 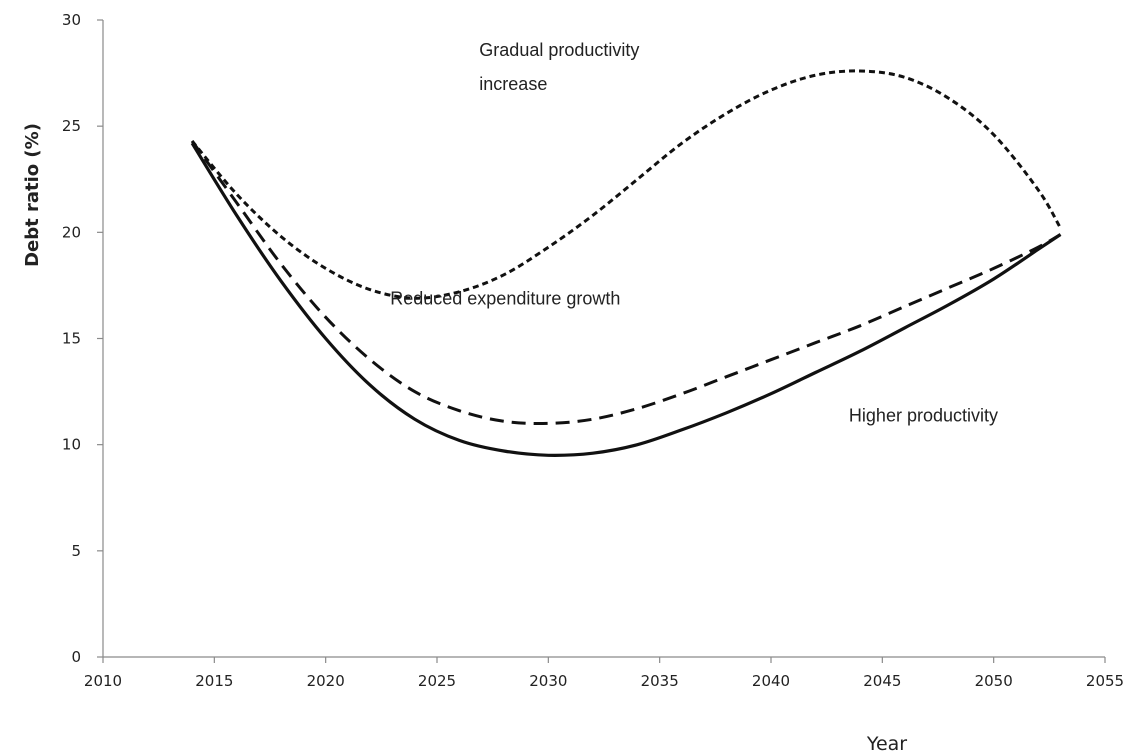 What do you see at coordinates (994, 681) in the screenshot?
I see `x-tick-label: 2050` at bounding box center [994, 681].